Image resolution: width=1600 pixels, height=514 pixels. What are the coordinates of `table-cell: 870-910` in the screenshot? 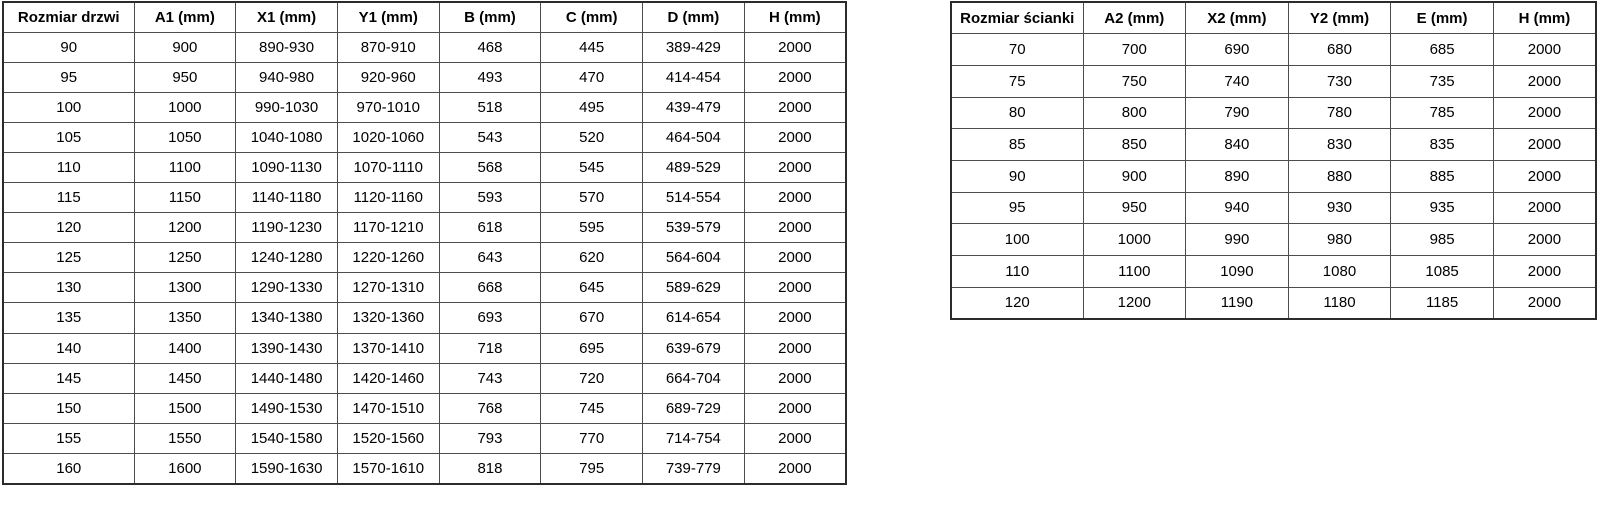 It's located at (388, 47).